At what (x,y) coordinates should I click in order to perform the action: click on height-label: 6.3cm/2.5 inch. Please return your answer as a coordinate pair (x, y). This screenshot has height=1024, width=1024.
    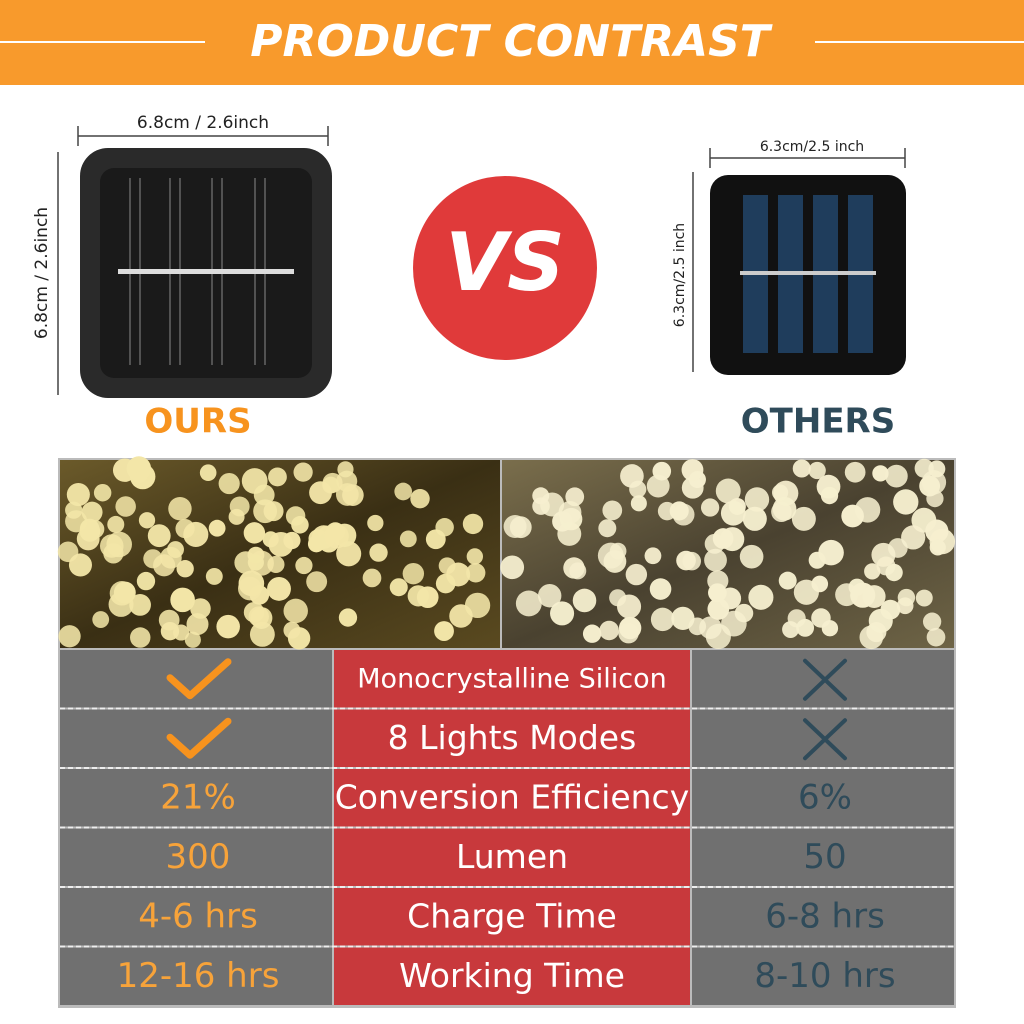
    Looking at the image, I should click on (680, 275).